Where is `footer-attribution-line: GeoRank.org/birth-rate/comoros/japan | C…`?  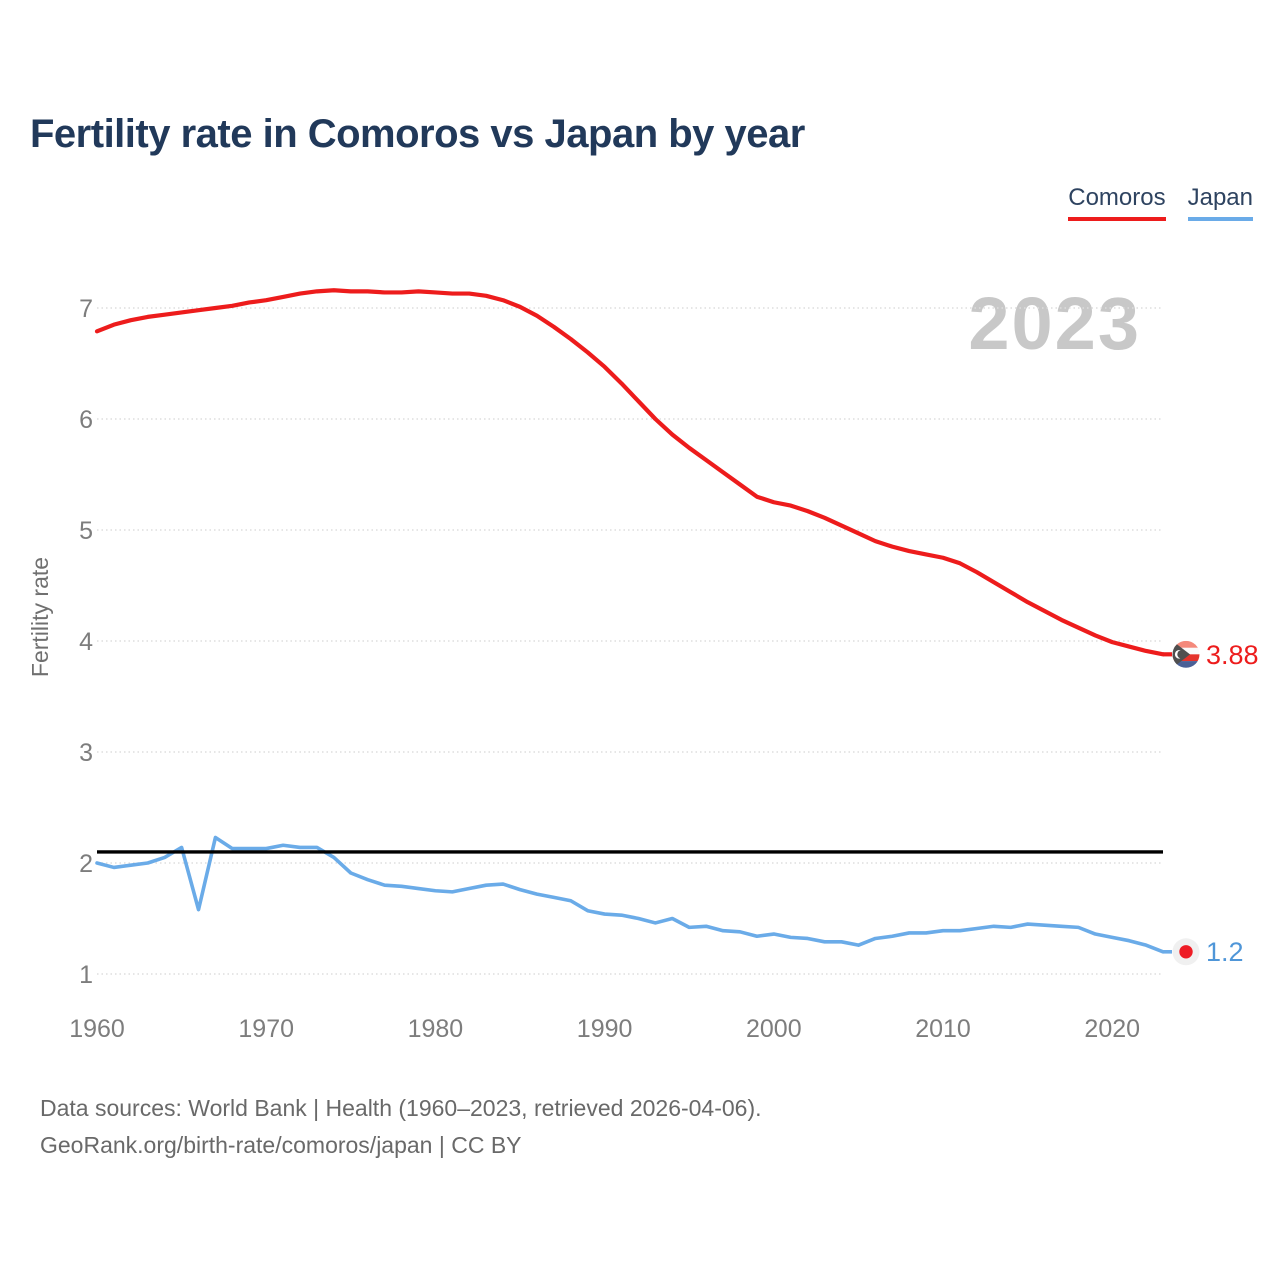
footer-attribution-line: GeoRank.org/birth-rate/comoros/japan | C… is located at coordinates (281, 1145).